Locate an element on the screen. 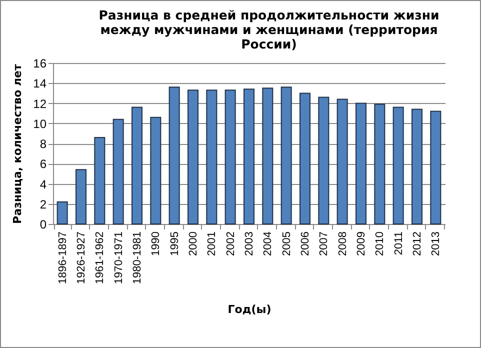 The width and height of the screenshot is (481, 348). x-tick-label: 1896-1897 is located at coordinates (62, 258).